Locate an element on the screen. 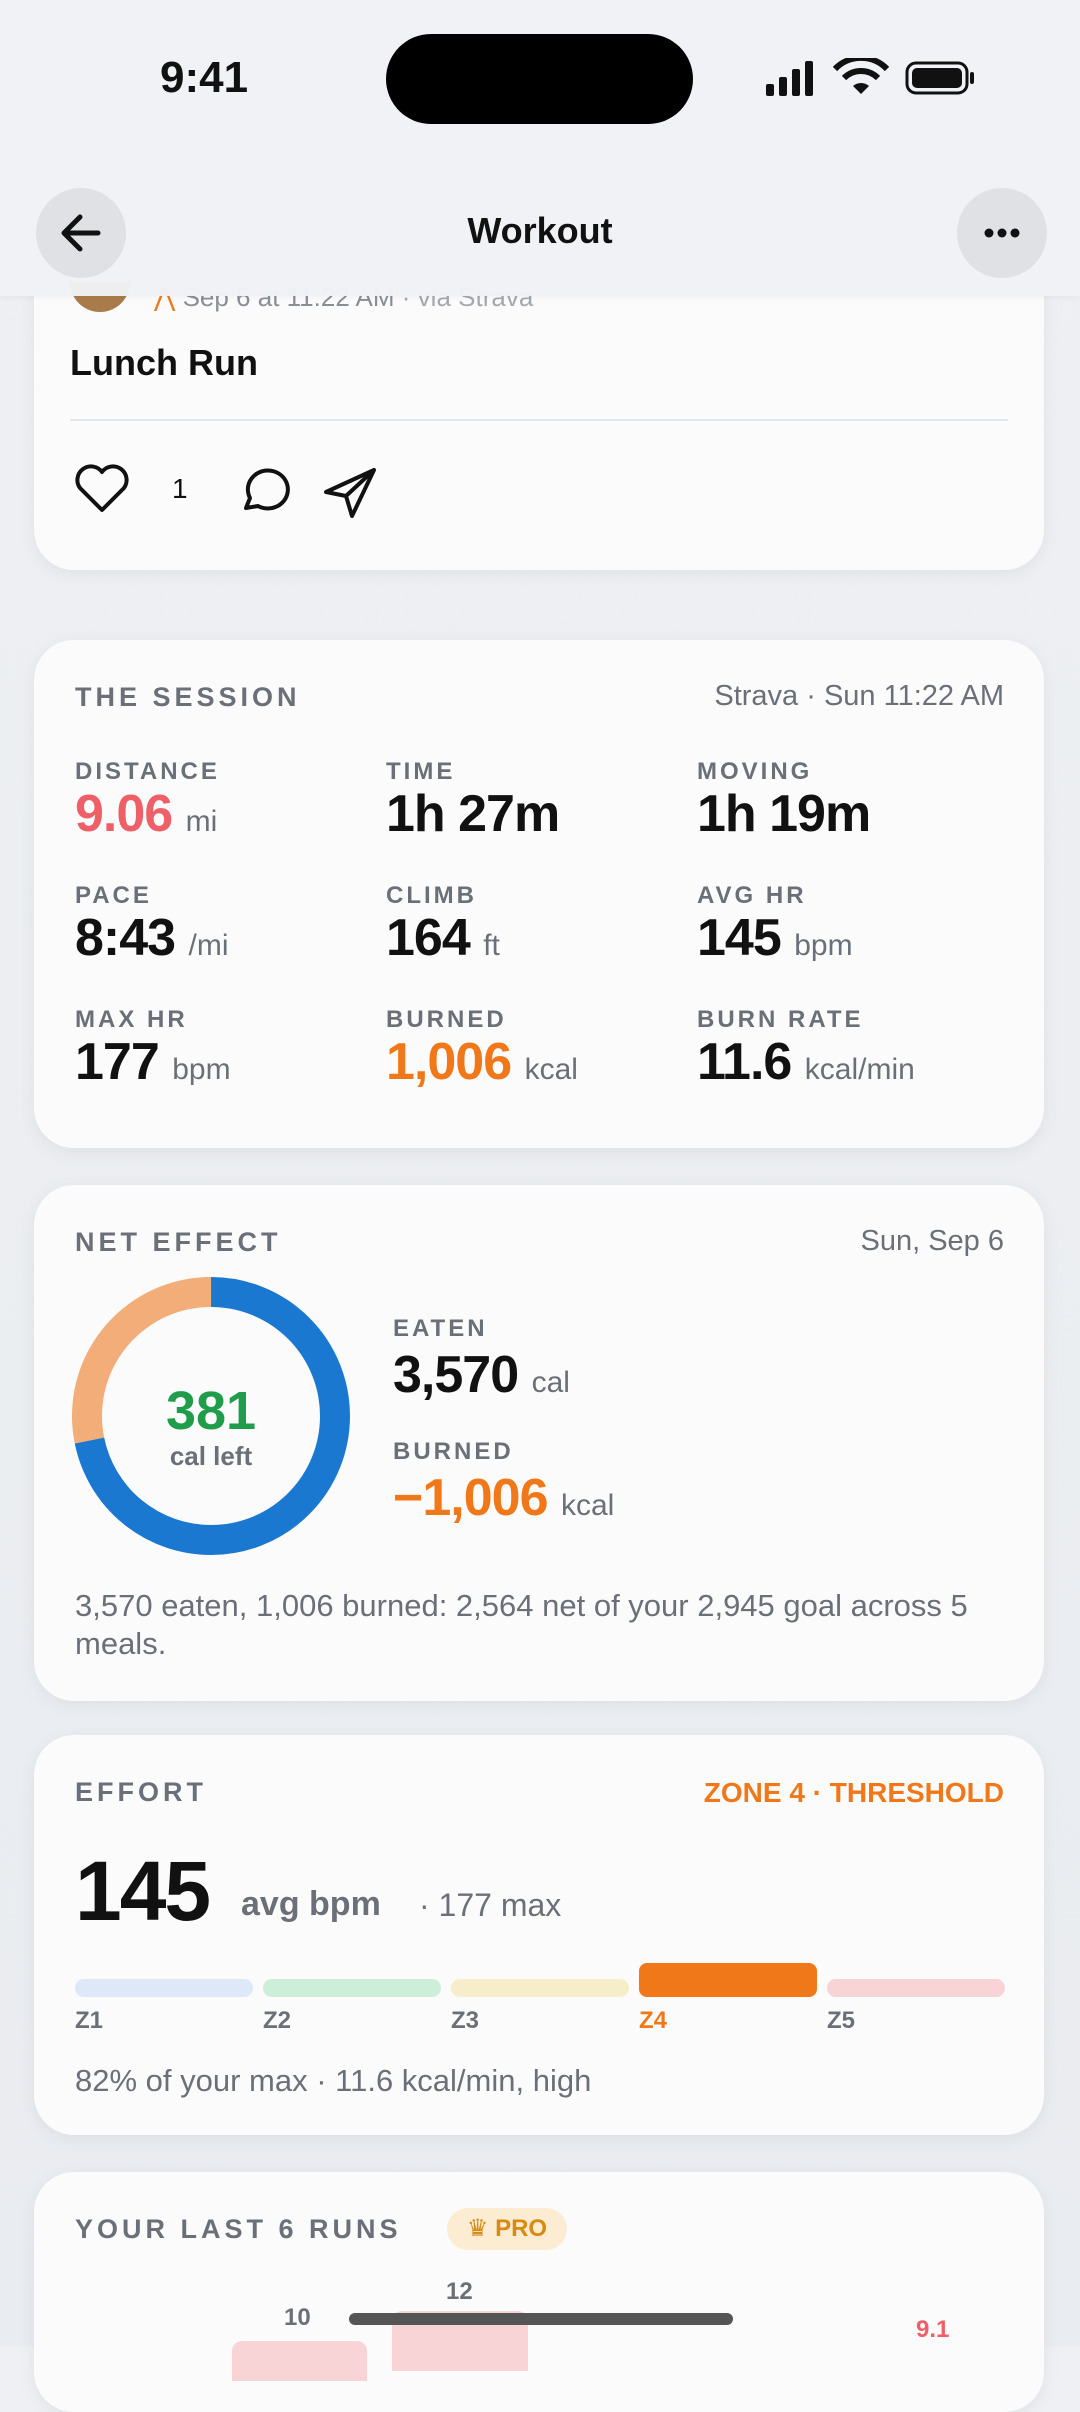  stat-label: MOVING is located at coordinates (755, 771).